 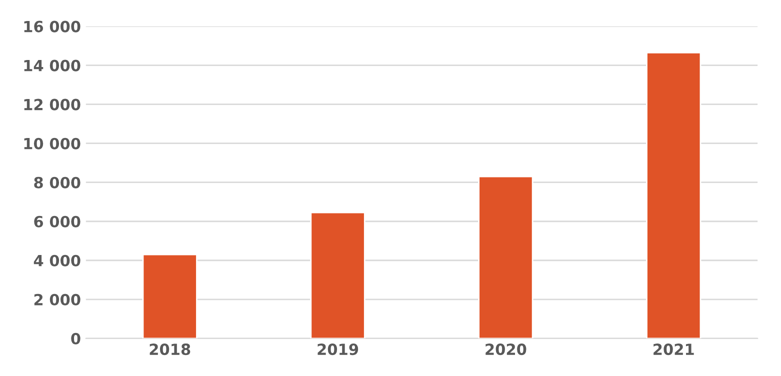 I want to click on y-tick-label: 16 000, so click(x=52, y=26).